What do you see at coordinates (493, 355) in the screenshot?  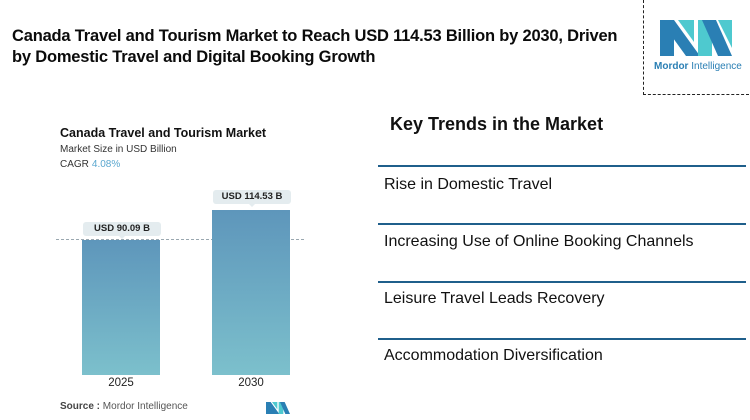 I see `trend-item: Accommodation Diversification` at bounding box center [493, 355].